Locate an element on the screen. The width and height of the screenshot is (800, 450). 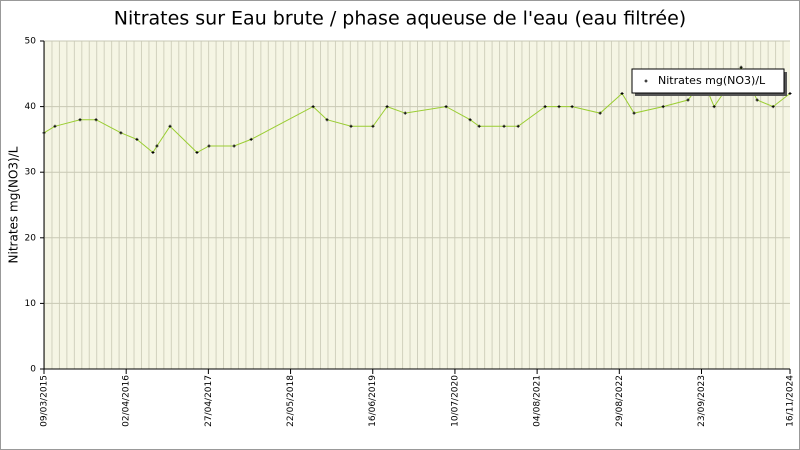
y-tick-label: 40 is located at coordinates (31, 107).